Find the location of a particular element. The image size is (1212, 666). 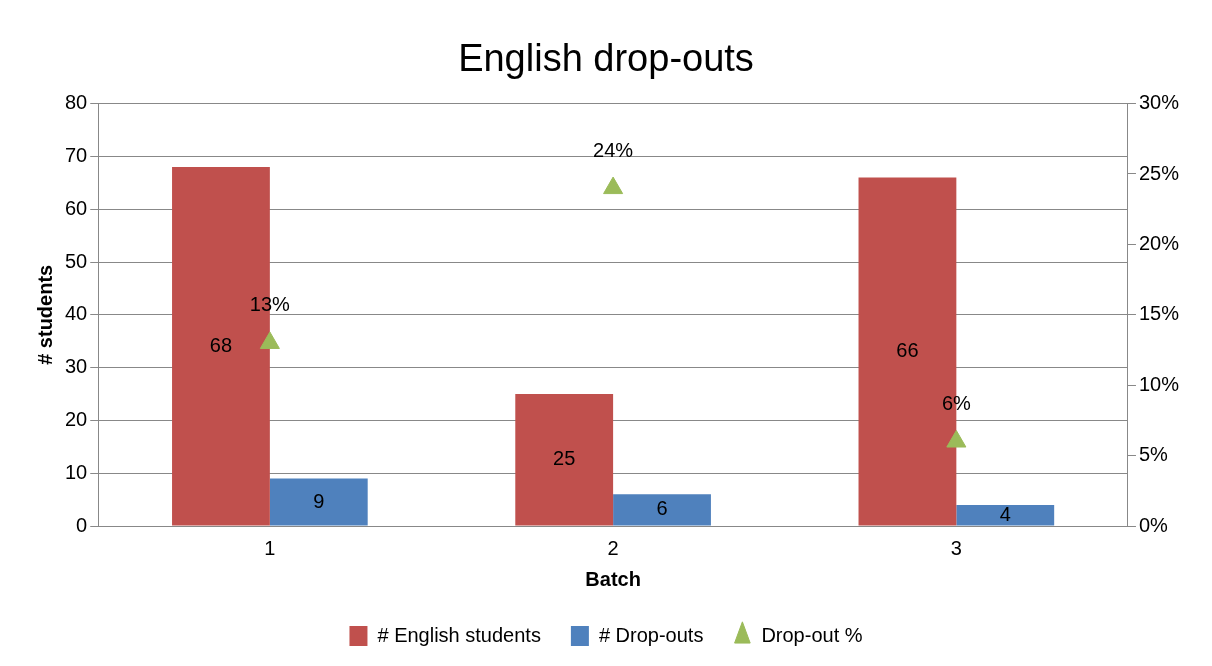

legend-label: # English students is located at coordinates (459, 634).